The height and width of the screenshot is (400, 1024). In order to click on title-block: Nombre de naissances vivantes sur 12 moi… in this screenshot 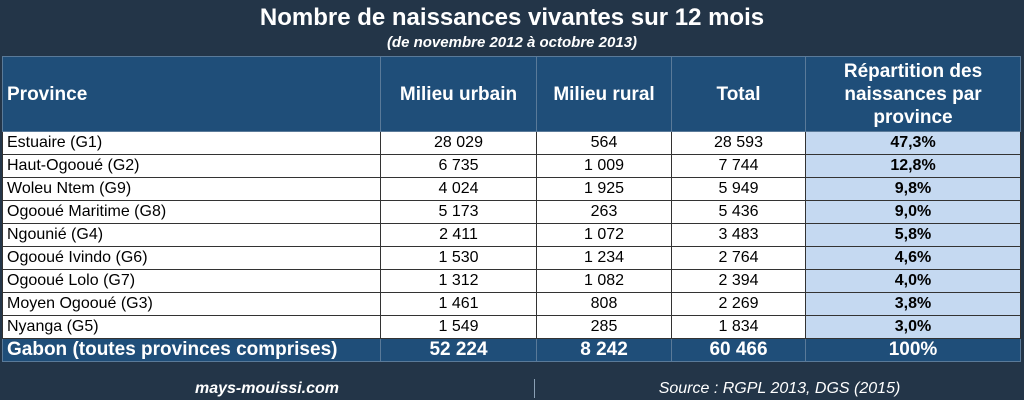, I will do `click(512, 28)`.